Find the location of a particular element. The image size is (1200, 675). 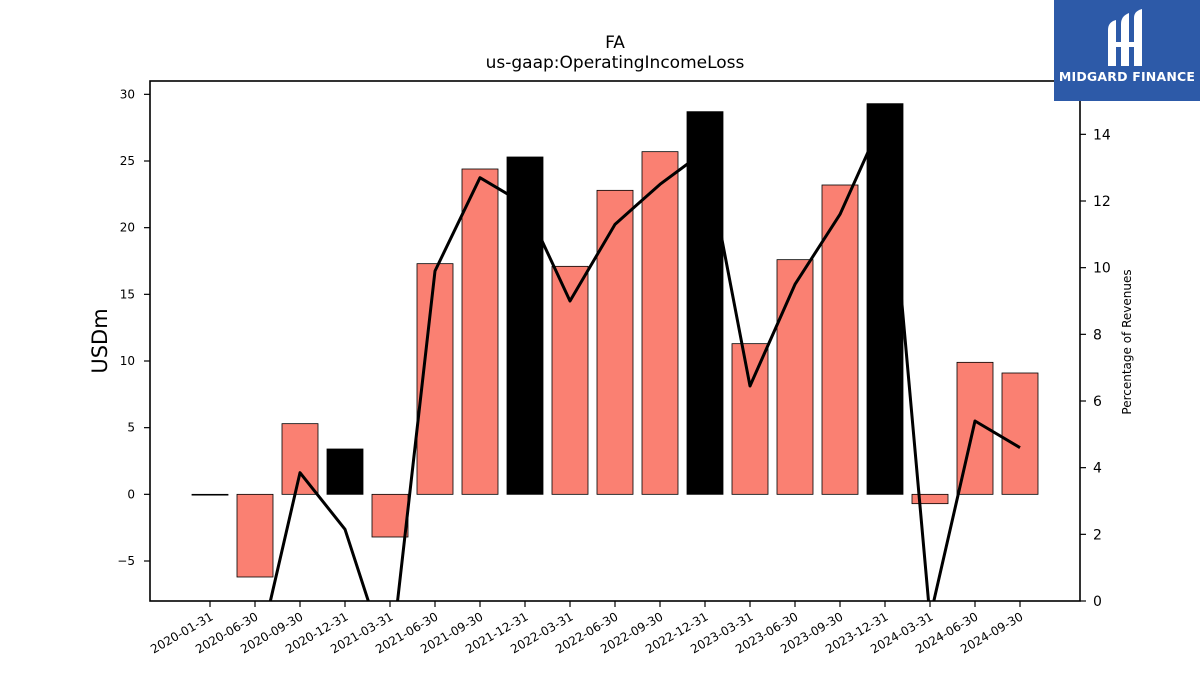

chart-title: FA is located at coordinates (615, 43).